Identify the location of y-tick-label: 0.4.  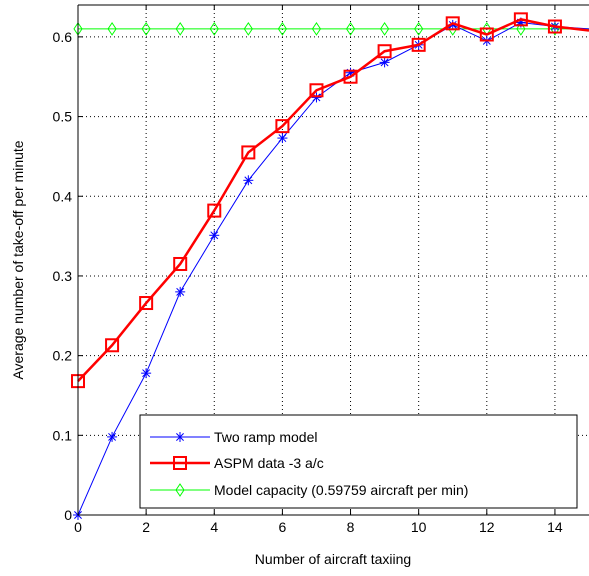
(63, 196).